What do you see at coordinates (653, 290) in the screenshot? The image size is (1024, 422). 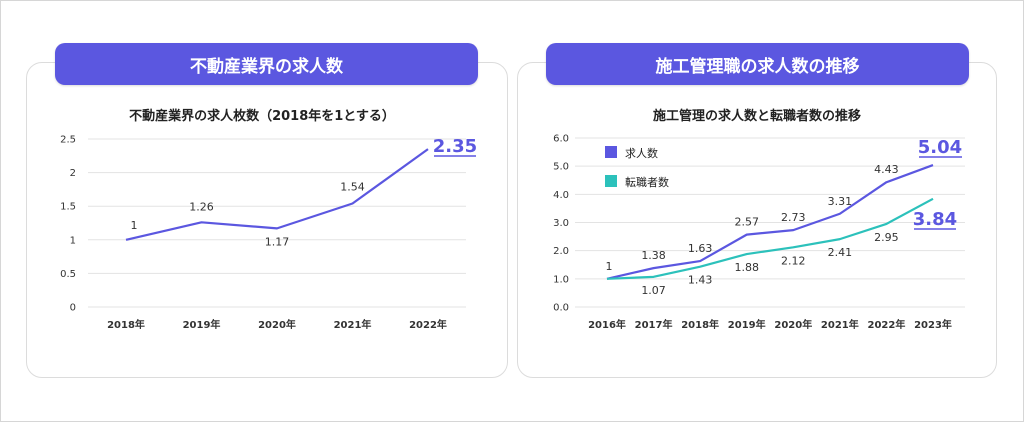 I see `data-label-transfers: 1.07` at bounding box center [653, 290].